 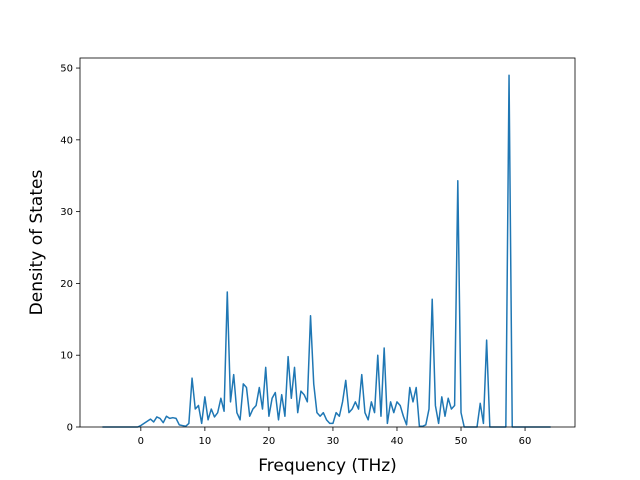 I want to click on y-axis-label: Density of States, so click(x=37, y=243).